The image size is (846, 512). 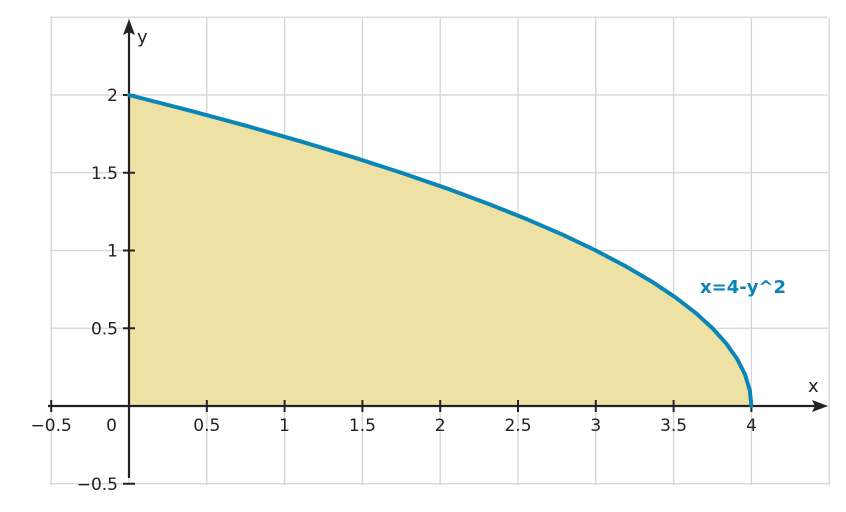 I want to click on y-axis-label: y, so click(x=142, y=37).